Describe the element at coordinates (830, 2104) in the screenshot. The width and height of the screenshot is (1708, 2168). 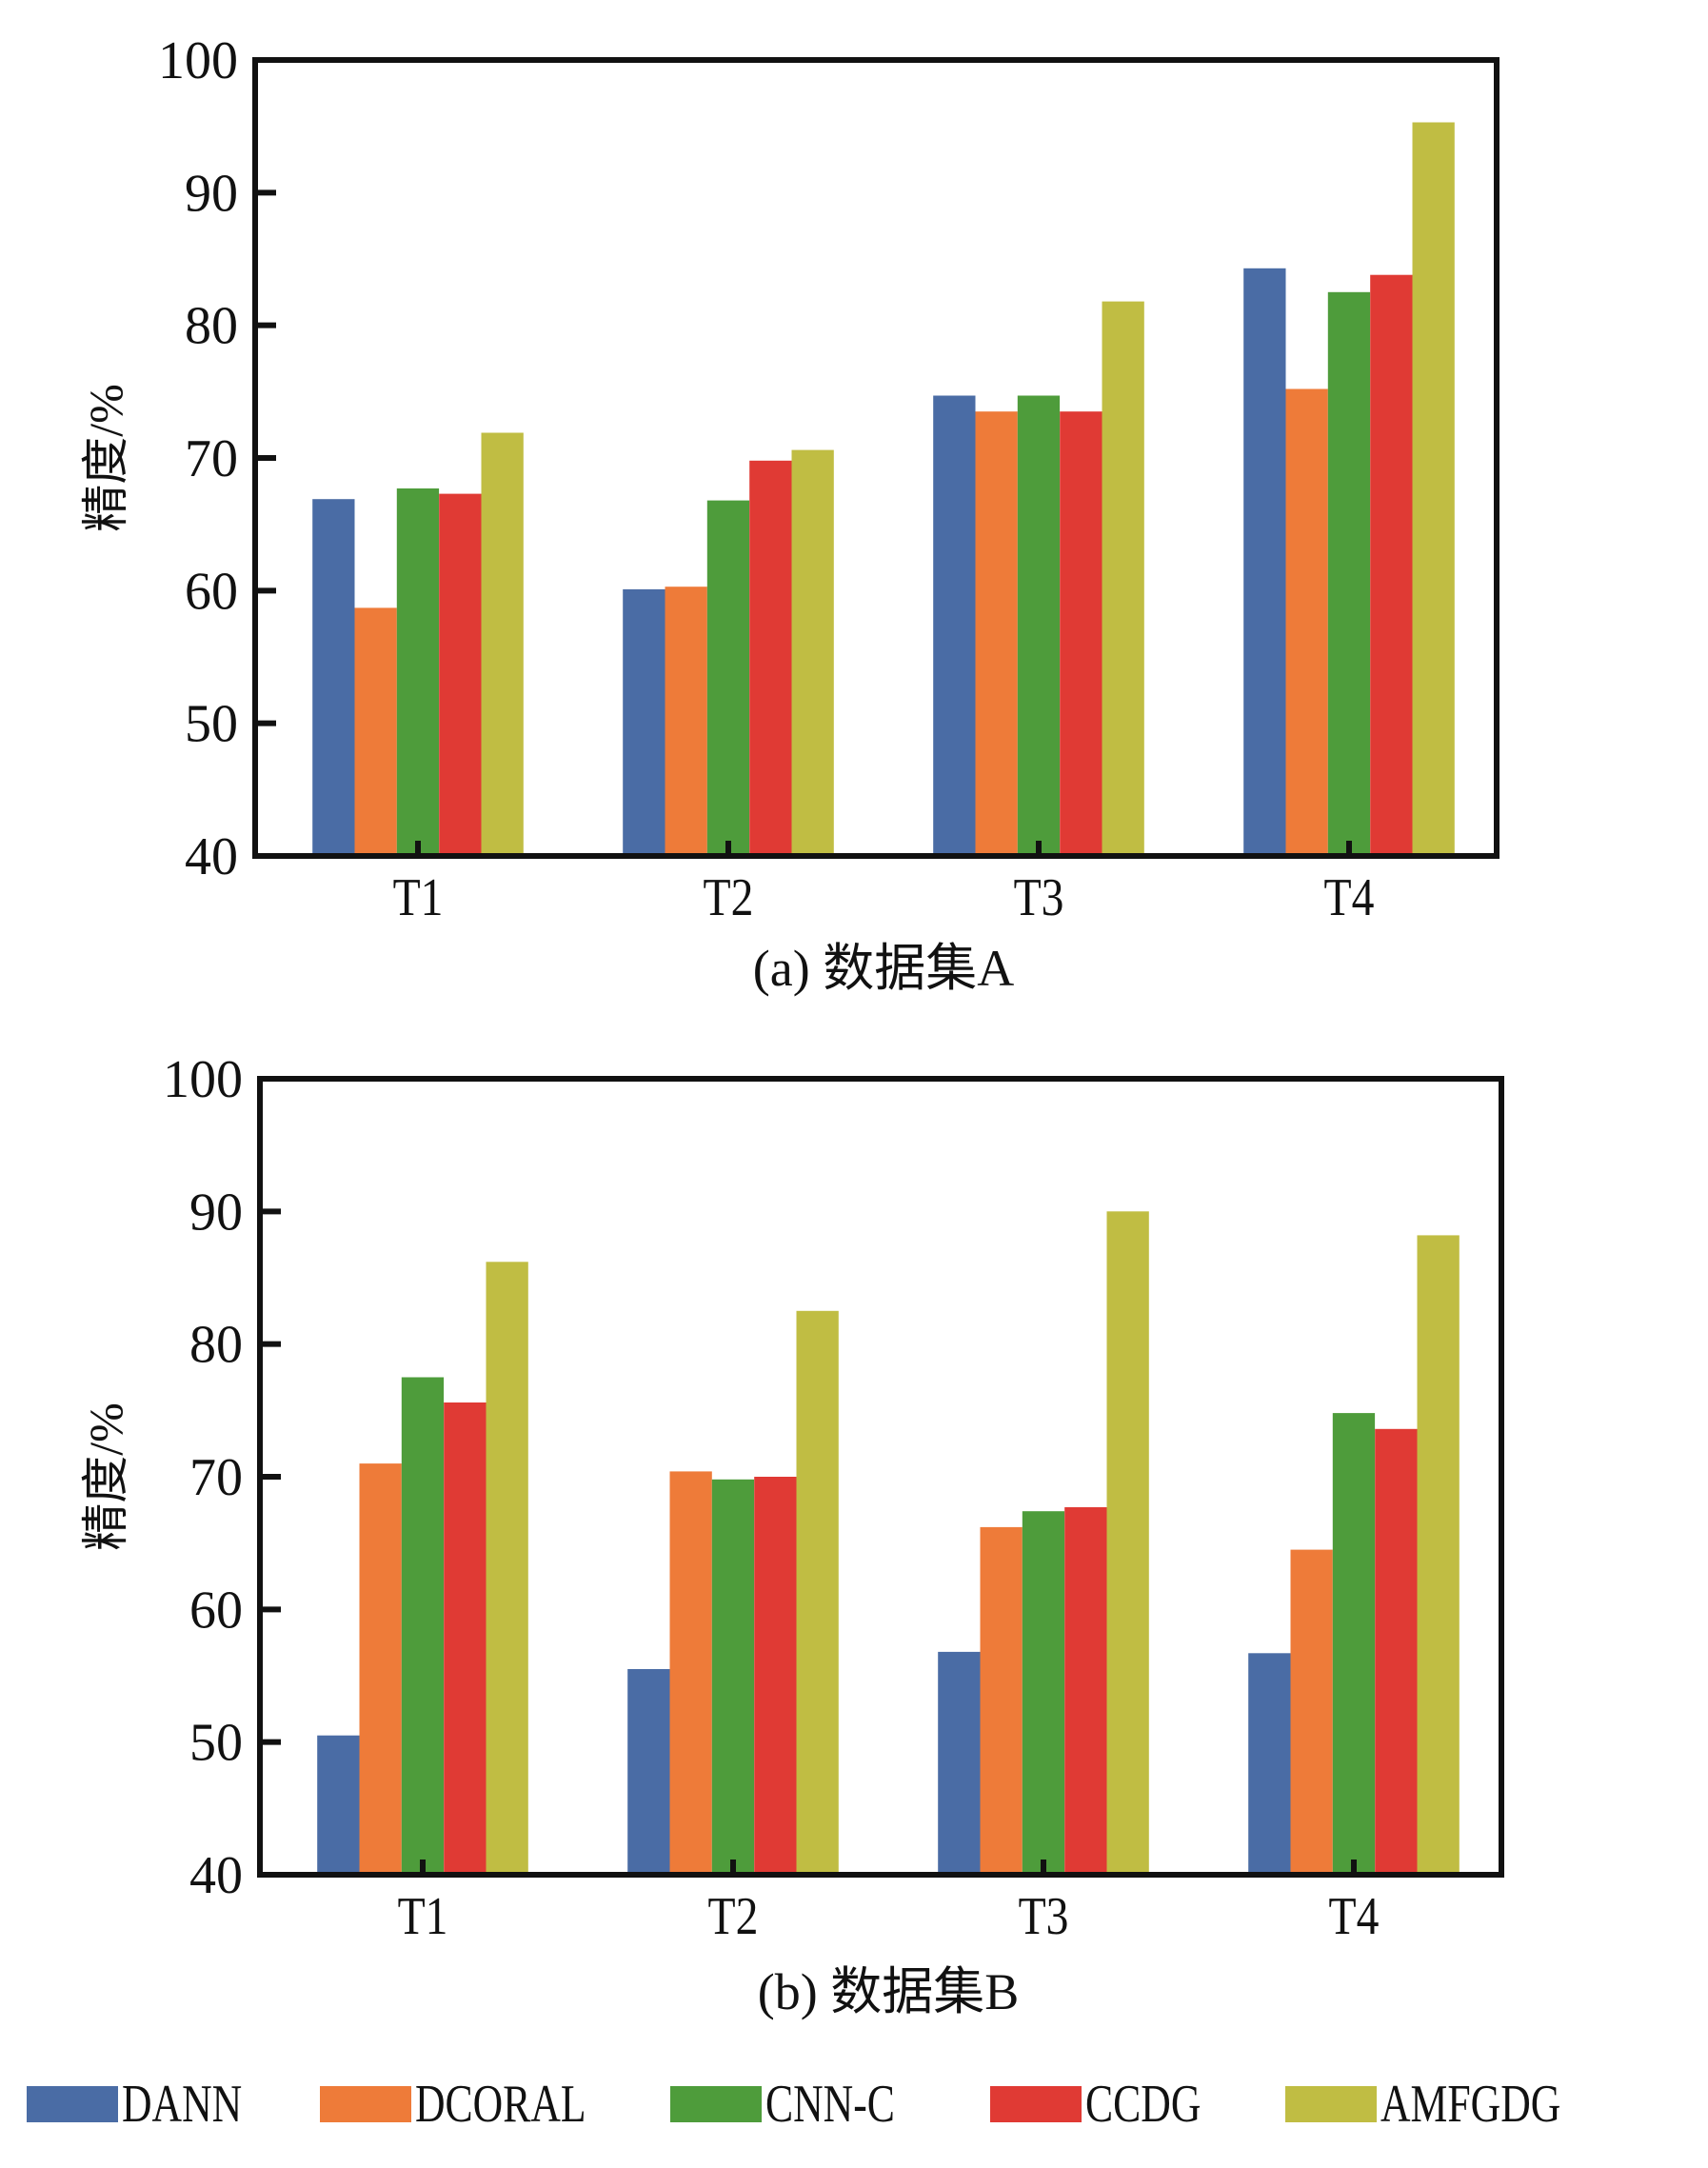
I see `legend-label-cnn-c: CNN-C` at that location.